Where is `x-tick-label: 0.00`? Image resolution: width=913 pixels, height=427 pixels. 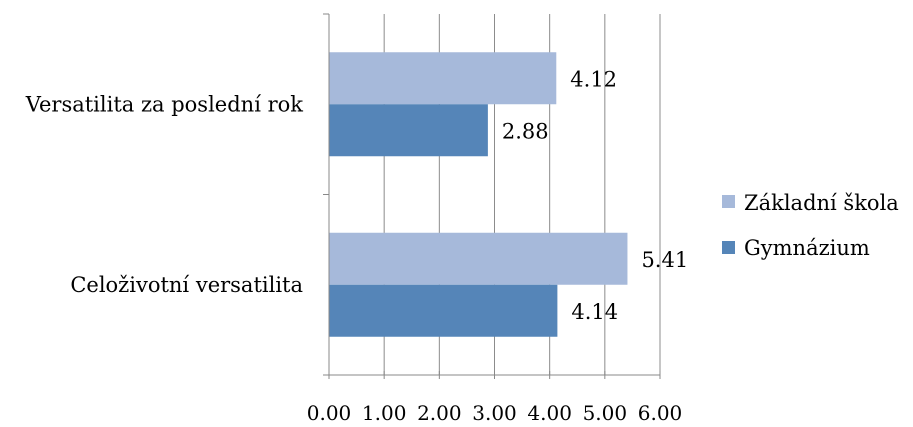
x-tick-label: 0.00 is located at coordinates (329, 413).